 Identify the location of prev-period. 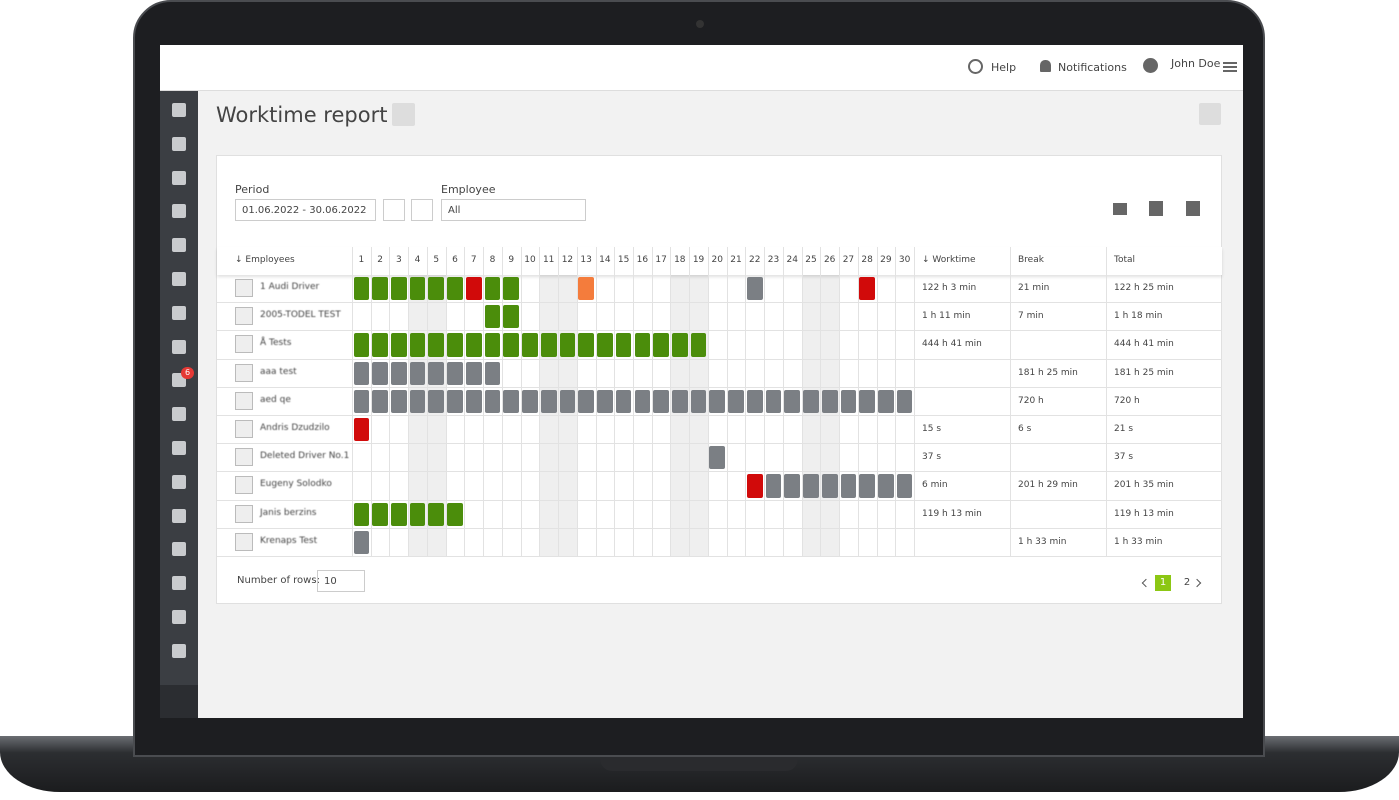
(394, 210).